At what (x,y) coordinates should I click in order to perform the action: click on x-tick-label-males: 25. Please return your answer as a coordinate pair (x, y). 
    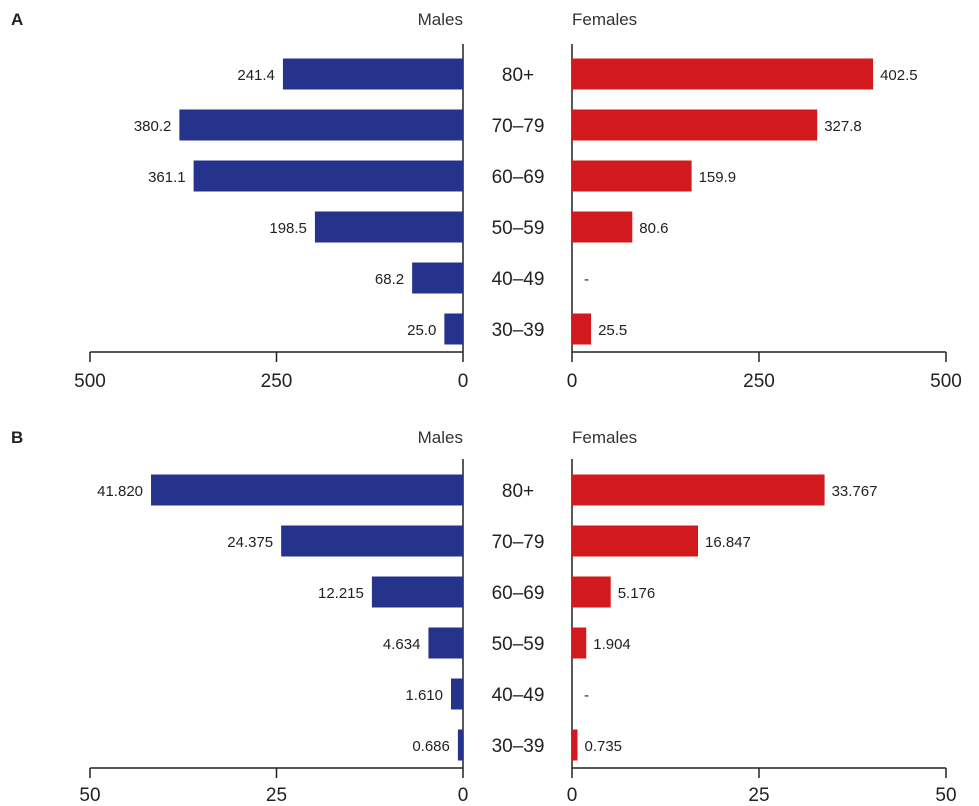
    Looking at the image, I should click on (276, 795).